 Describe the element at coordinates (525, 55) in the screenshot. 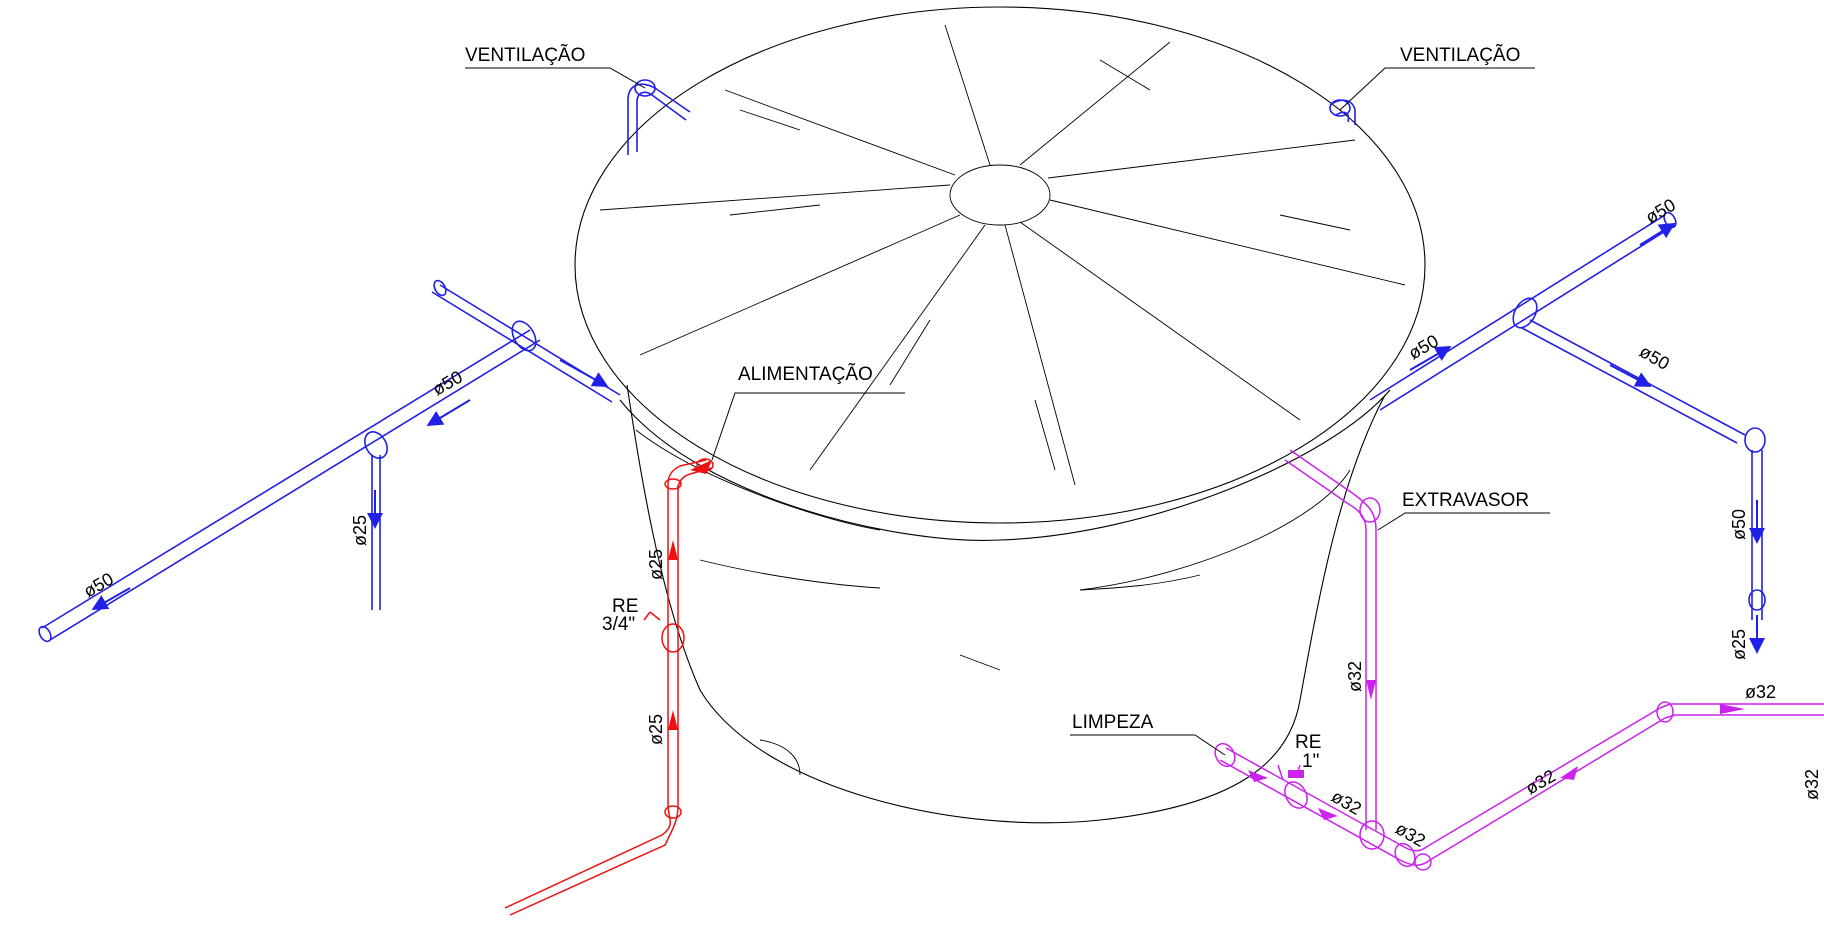

I see `label-ventilacao-left: VENTILAÇÃO` at that location.